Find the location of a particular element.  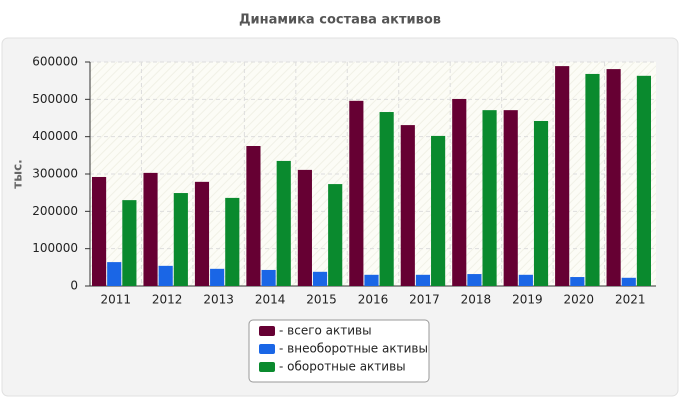

x-tick-label: 2019 is located at coordinates (527, 300).